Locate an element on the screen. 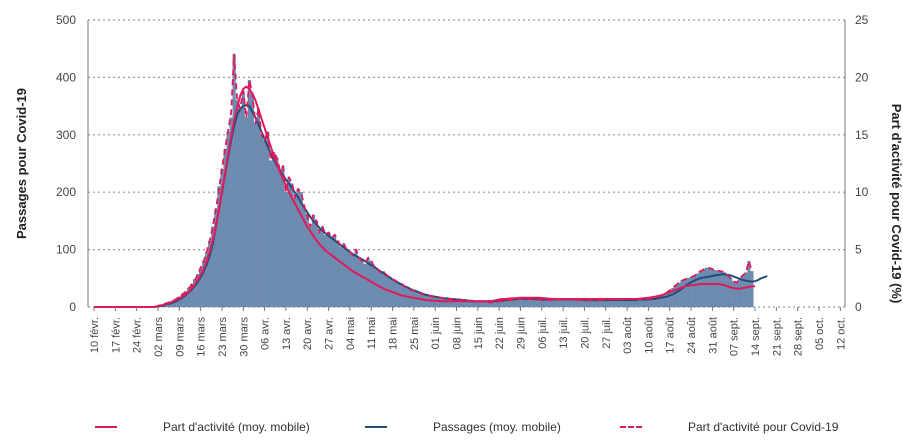 The width and height of the screenshot is (903, 447). x-tick-label: 04 mai is located at coordinates (351, 333).